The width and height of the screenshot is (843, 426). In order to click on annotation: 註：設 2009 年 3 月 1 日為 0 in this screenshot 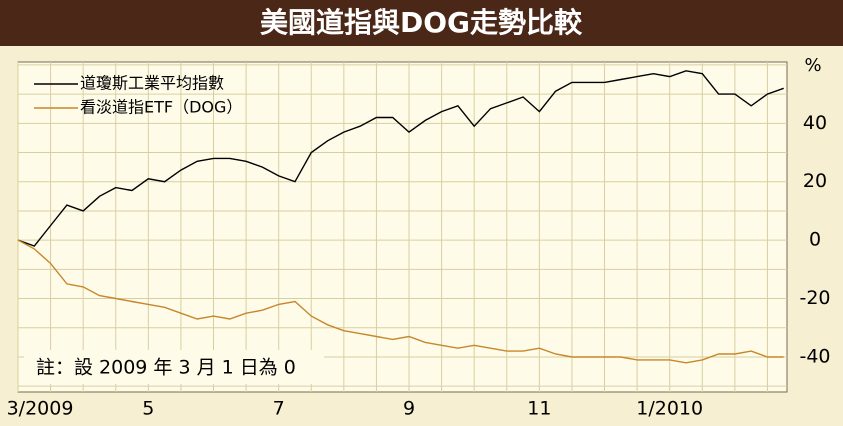, I will do `click(166, 368)`.